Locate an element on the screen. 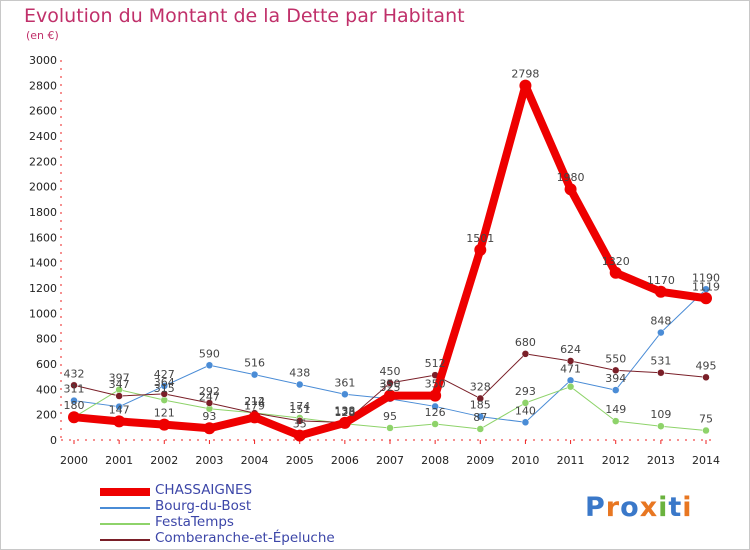 The image size is (750, 550). data-label: 185 is located at coordinates (480, 405).